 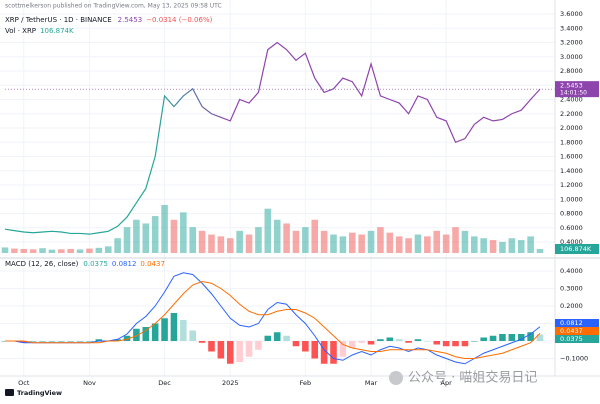 I want to click on y-tick-label: 0.2000, so click(x=571, y=306).